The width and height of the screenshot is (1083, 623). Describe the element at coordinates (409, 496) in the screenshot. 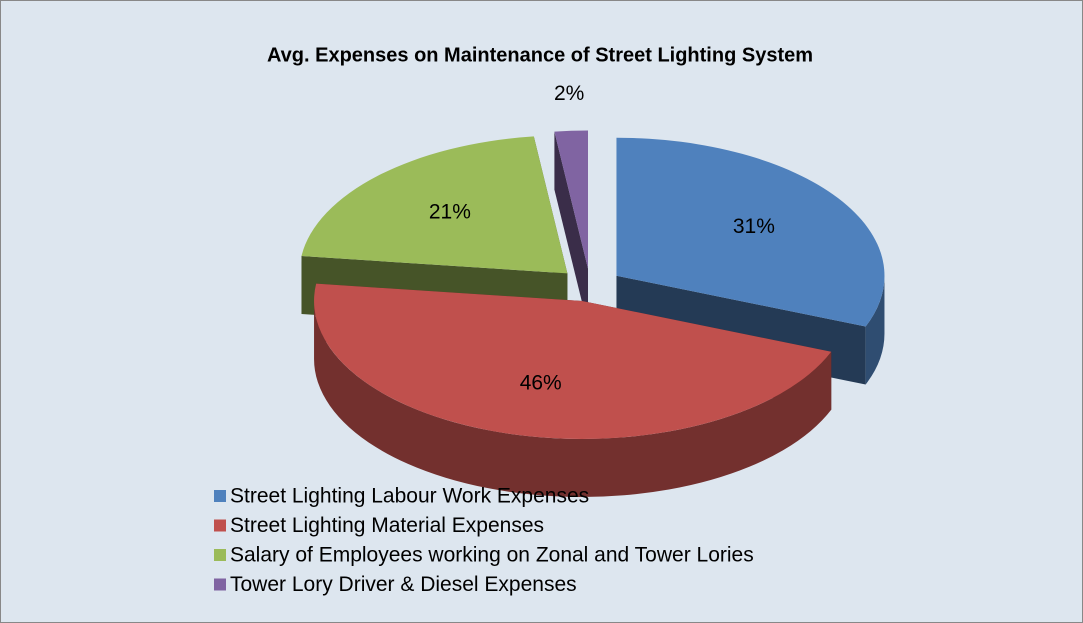

I see `legend-label: Street Lighting Labour Work Expenses` at that location.